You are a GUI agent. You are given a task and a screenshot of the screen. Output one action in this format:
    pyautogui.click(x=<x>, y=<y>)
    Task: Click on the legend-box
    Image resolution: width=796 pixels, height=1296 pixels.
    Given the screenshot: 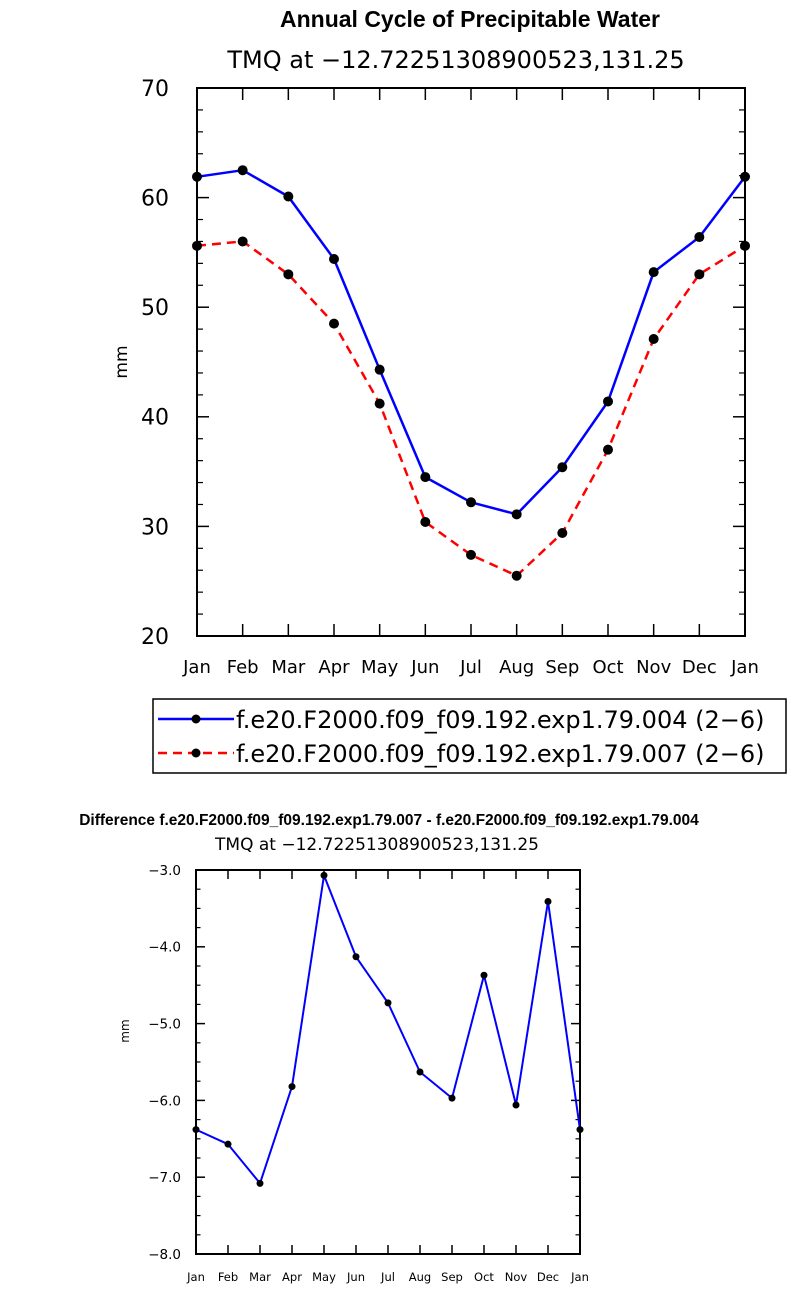 What is the action you would take?
    pyautogui.click(x=469, y=736)
    